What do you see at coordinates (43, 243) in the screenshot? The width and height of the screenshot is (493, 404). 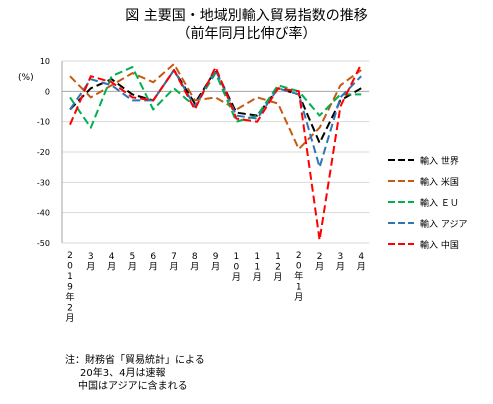 I see `y-tick-label: -50` at bounding box center [43, 243].